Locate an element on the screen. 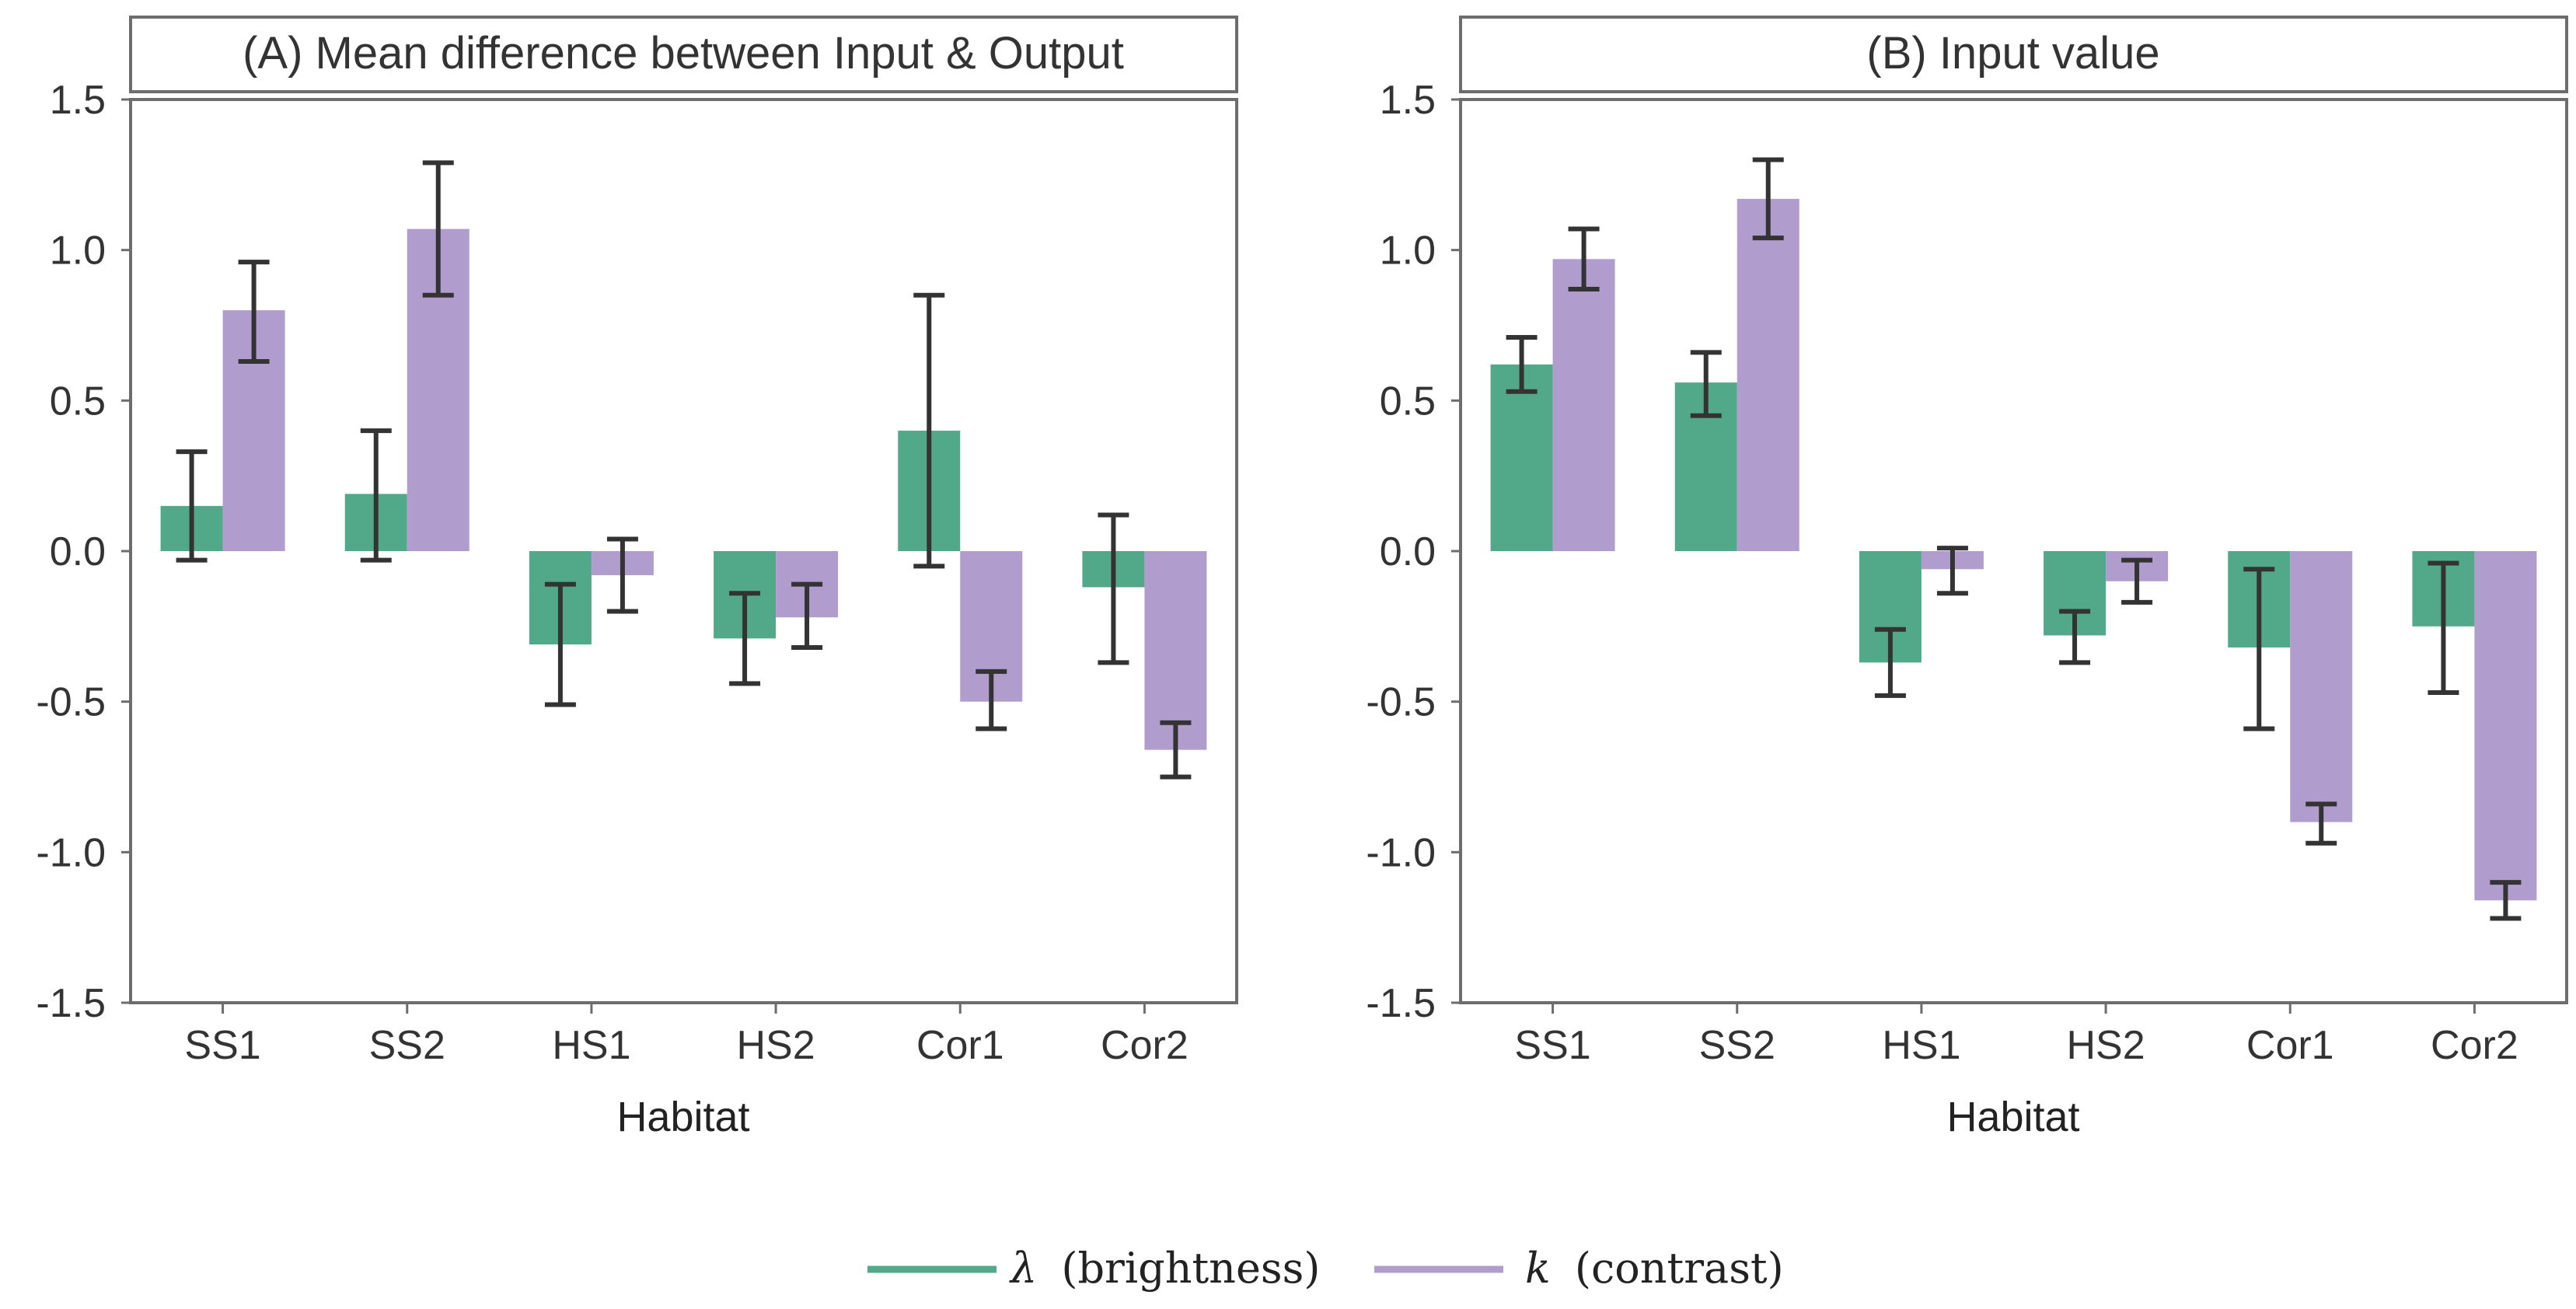 Image resolution: width=2576 pixels, height=1309 pixels. panel-a-x-tick-label: Cor1 is located at coordinates (960, 1045).